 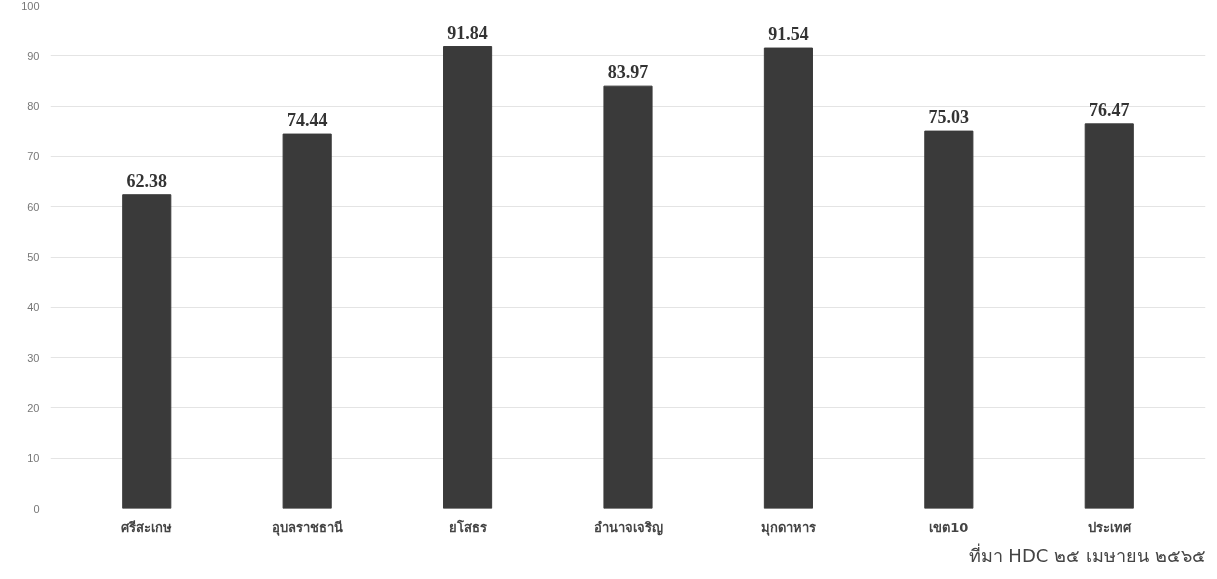 I want to click on x-tick-label: อุบลราชธานี, so click(x=307, y=527).